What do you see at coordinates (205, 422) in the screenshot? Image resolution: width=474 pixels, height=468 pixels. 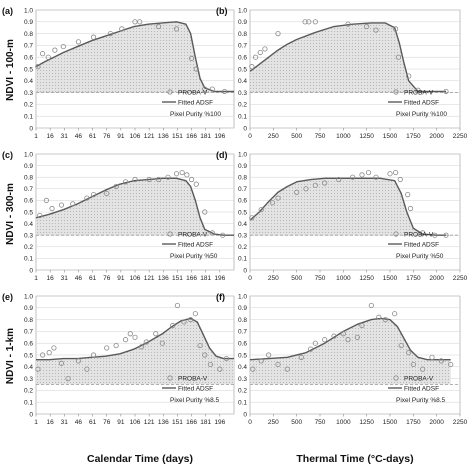 I see `x-tick-label: 181` at bounding box center [205, 422].